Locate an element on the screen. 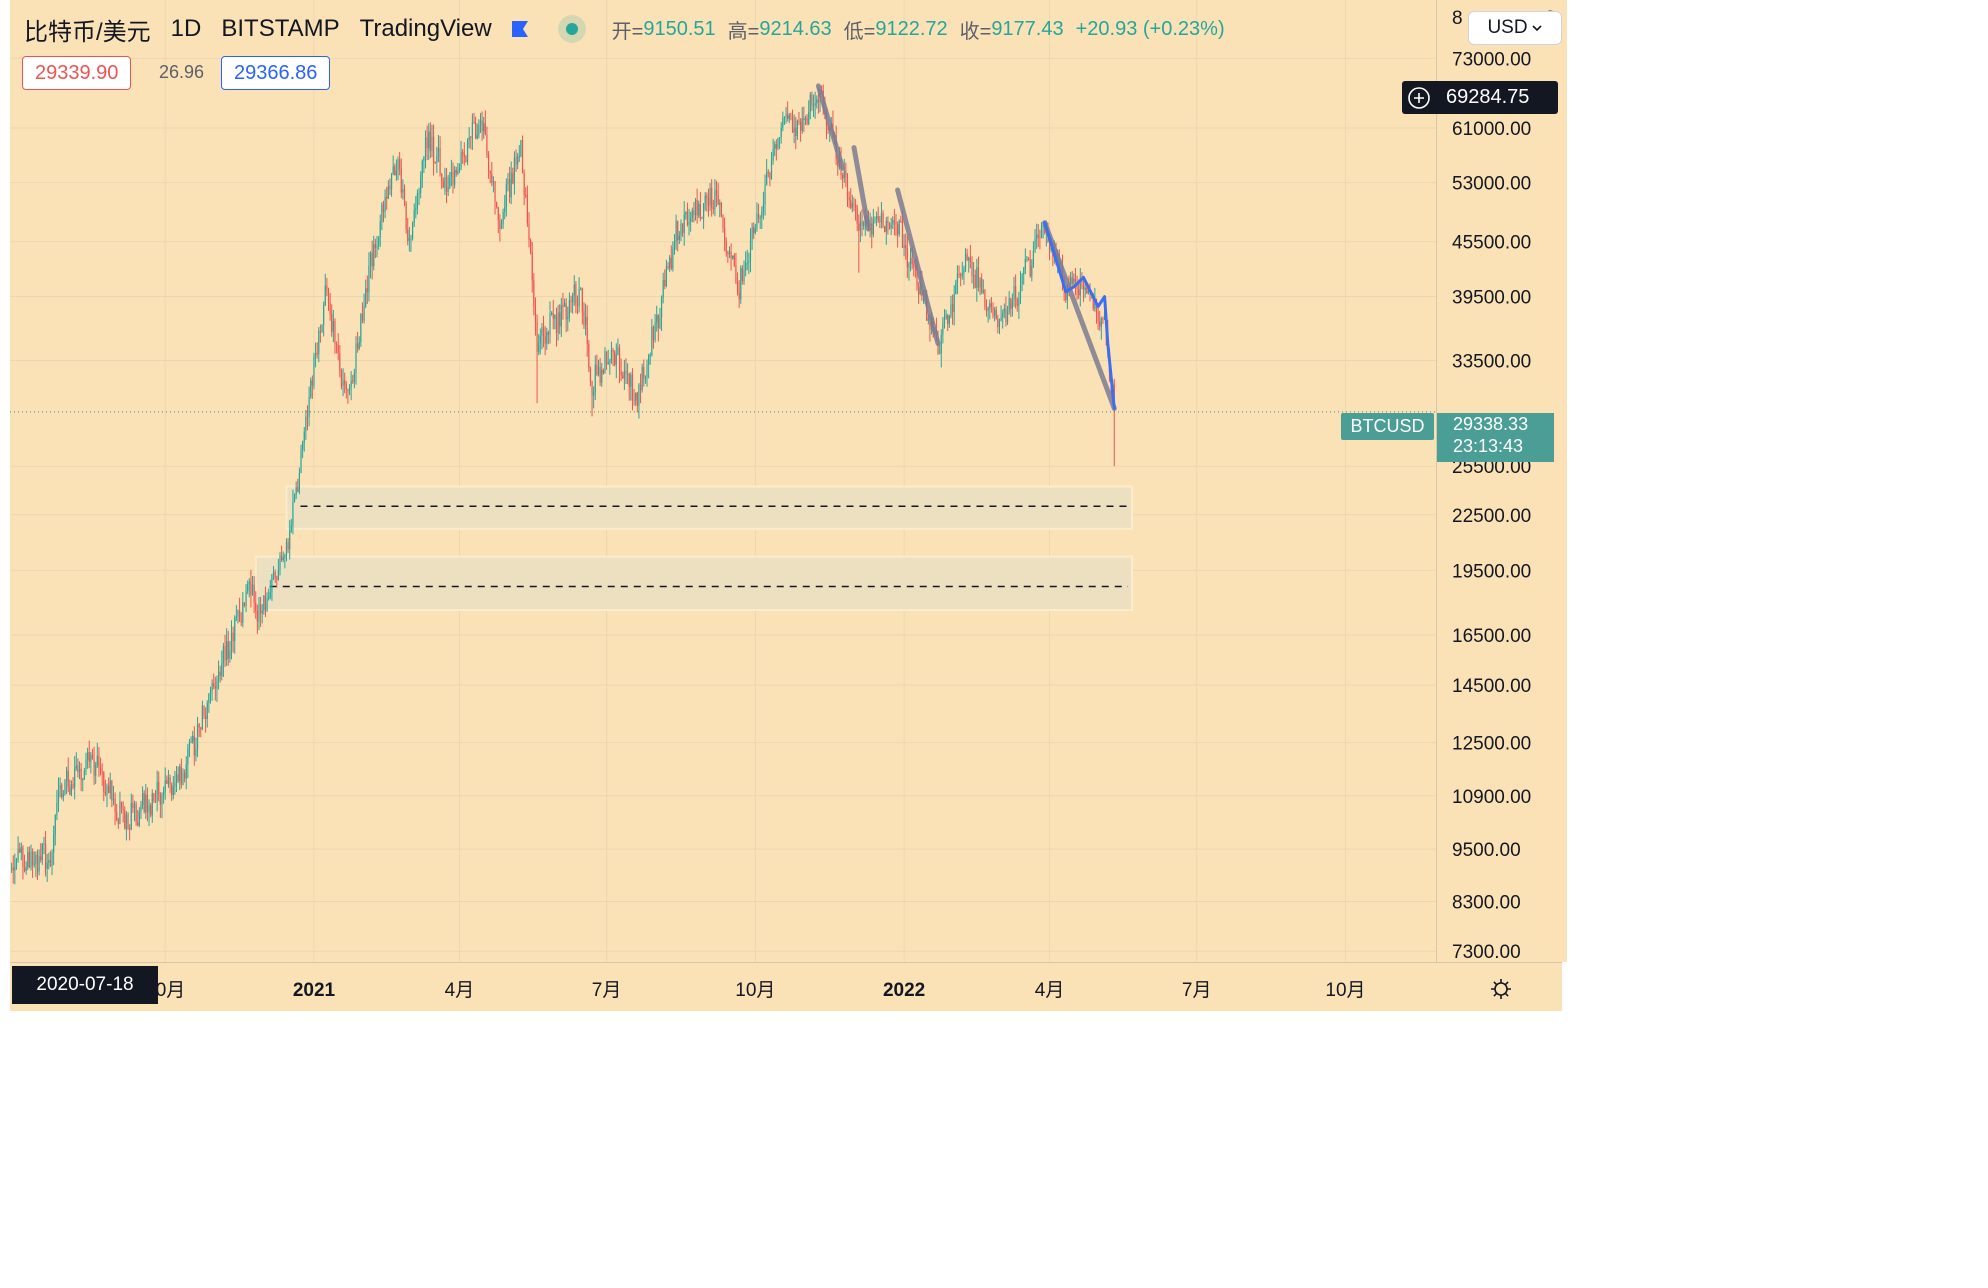  currency-dropdown: USD is located at coordinates (1515, 28).